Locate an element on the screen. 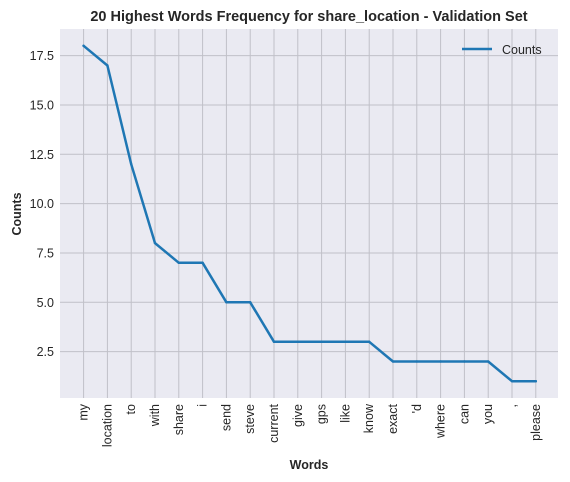 The image size is (570, 482). x-tick-label: gps is located at coordinates (322, 414).